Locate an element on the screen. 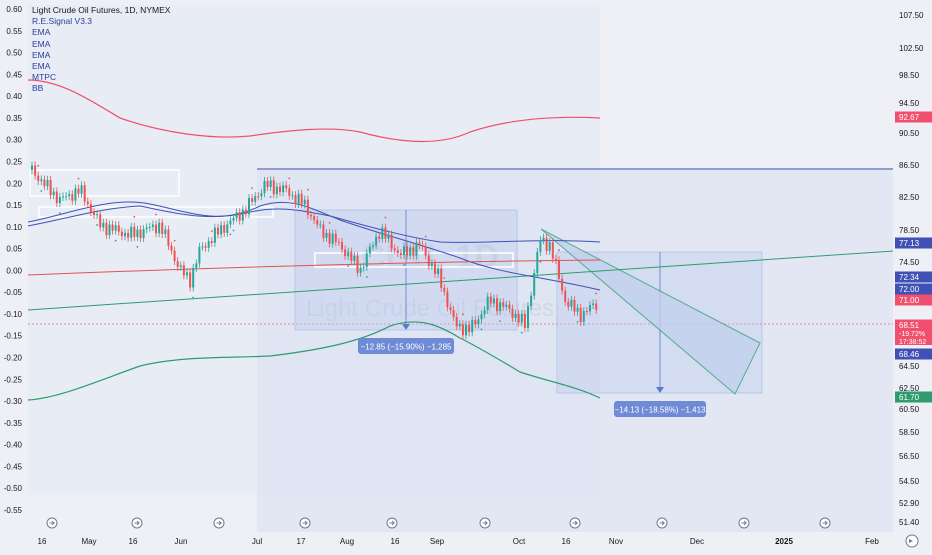  time-axis-label: Oct is located at coordinates (519, 541).